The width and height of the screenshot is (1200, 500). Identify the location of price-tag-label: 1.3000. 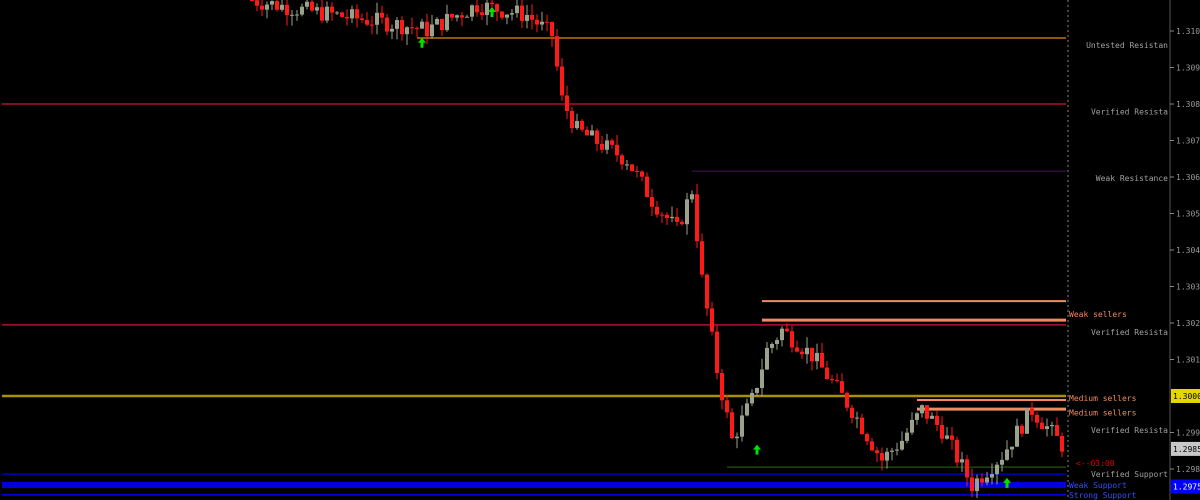
(1186, 396).